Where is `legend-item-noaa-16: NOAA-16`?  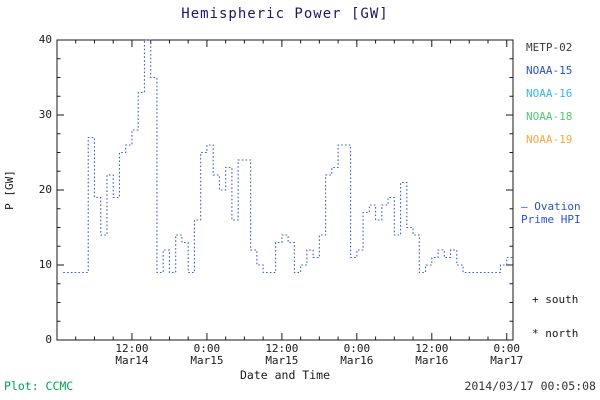
legend-item-noaa-16: NOAA-16 is located at coordinates (549, 93).